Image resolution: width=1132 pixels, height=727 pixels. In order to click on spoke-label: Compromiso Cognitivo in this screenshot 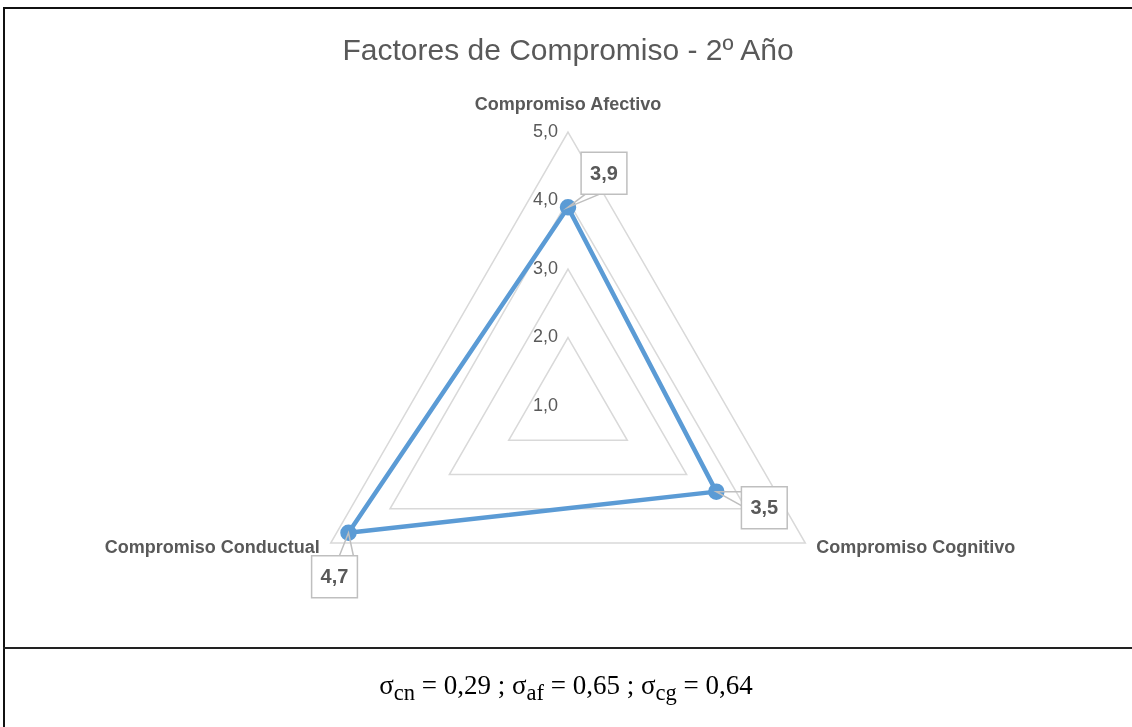, I will do `click(916, 546)`.